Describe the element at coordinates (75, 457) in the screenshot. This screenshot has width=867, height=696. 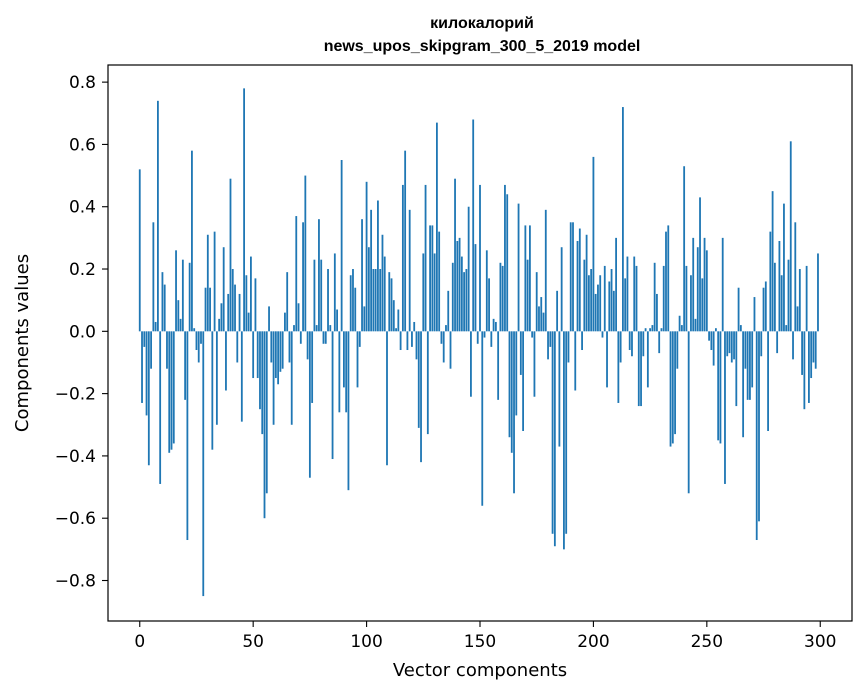
I see `y-tick-label: −0.4` at that location.